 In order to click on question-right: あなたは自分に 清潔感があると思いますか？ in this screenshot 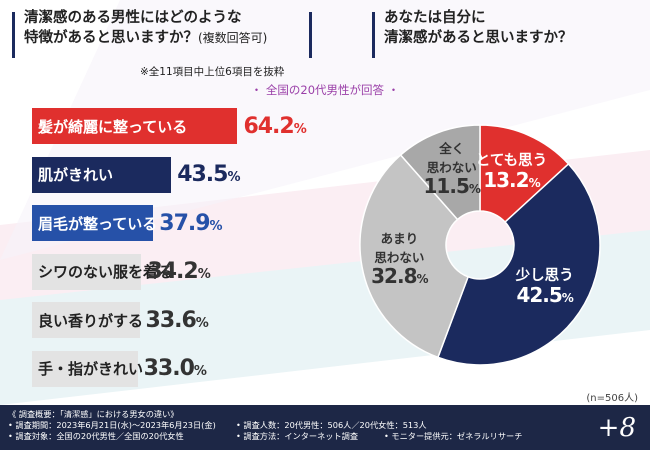, I will do `click(487, 34)`.